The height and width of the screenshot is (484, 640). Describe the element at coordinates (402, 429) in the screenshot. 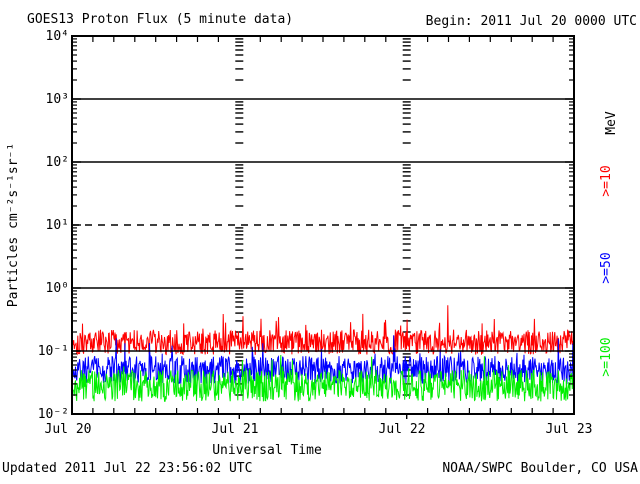

I see `x-tick-jul22: Jul 22` at that location.